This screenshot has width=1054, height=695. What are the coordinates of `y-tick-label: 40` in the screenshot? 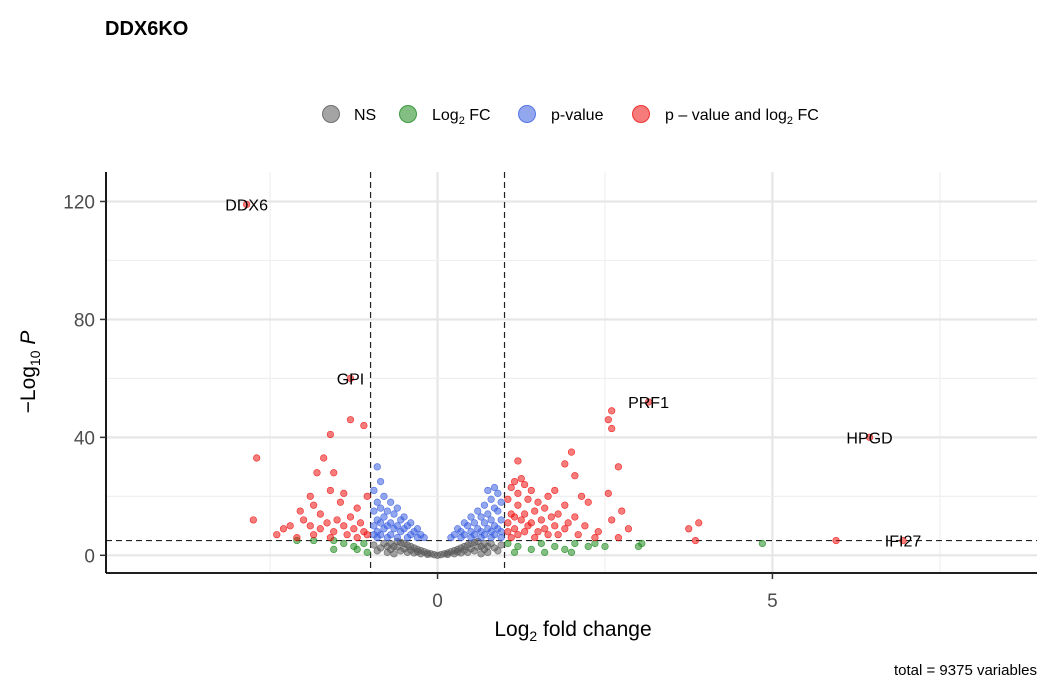 It's located at (84, 438).